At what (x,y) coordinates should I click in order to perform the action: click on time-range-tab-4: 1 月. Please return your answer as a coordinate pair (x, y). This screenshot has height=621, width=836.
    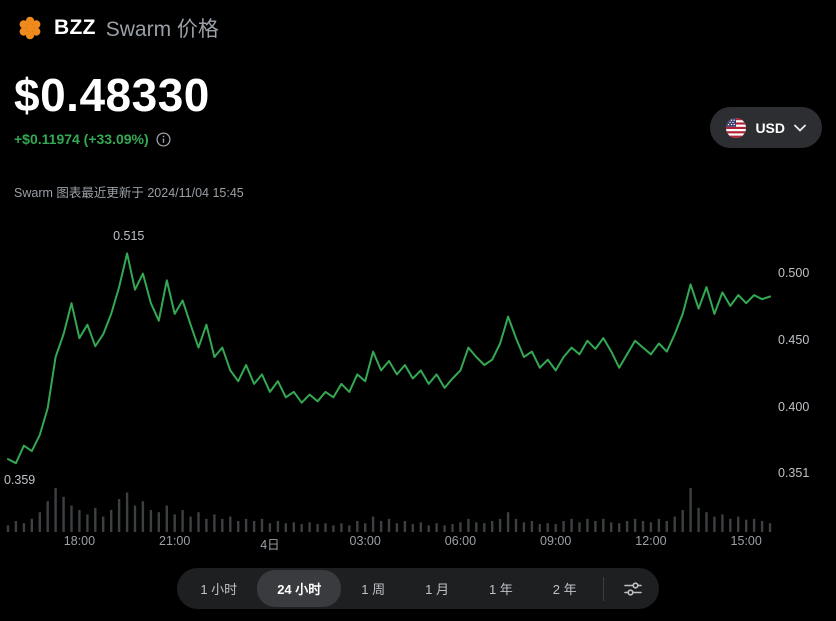
    Looking at the image, I should click on (437, 588).